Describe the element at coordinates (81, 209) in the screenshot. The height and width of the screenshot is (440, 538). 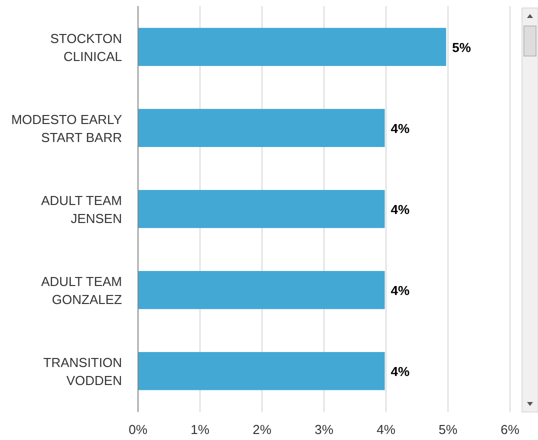
I see `y-tick-label: ADULT TEAM JENSEN` at that location.